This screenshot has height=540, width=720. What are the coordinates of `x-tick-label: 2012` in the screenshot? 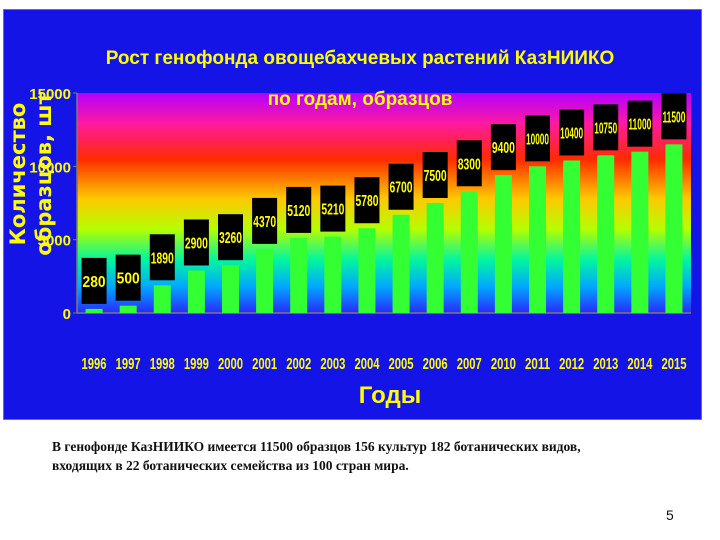 It's located at (571, 364).